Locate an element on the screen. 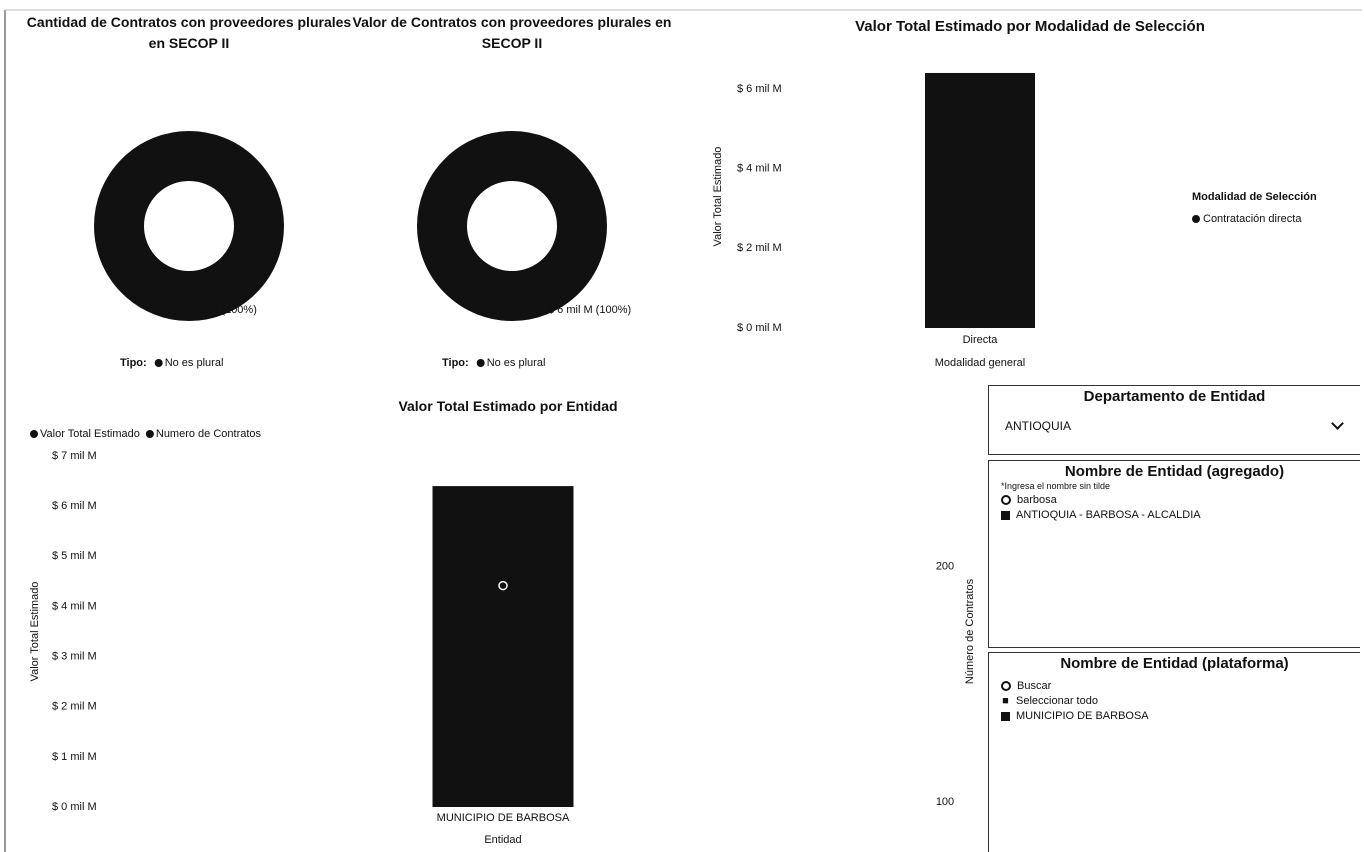  x-axis-title: Modalidad general is located at coordinates (980, 363).